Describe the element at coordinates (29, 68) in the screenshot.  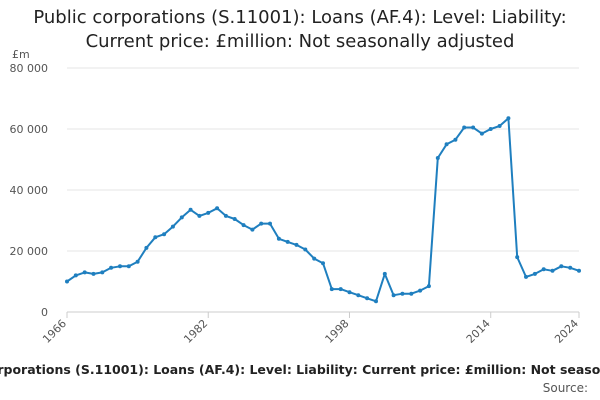
I see `y-tick-label: 80 000` at that location.